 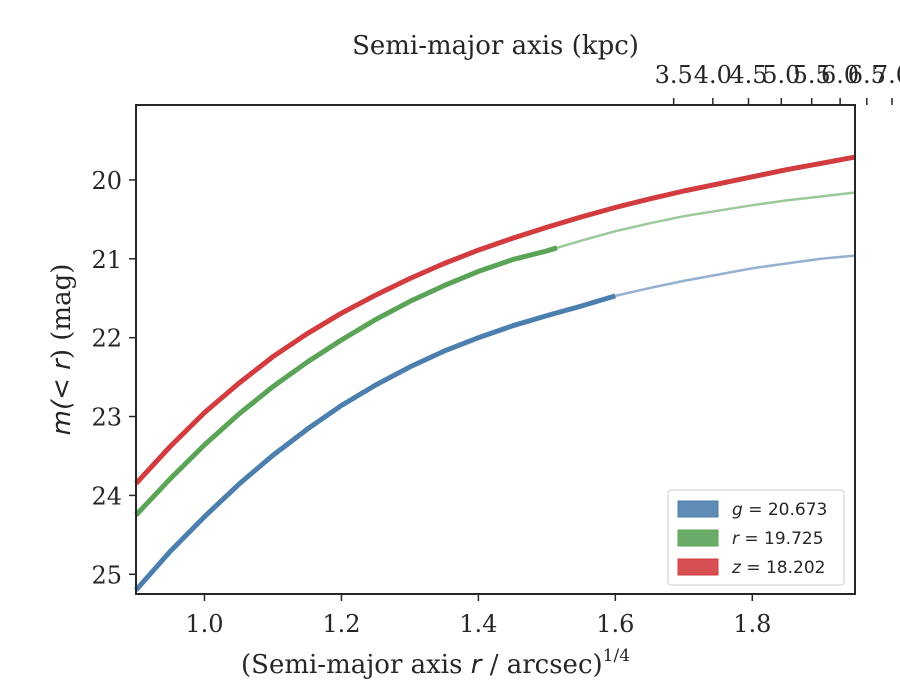 What do you see at coordinates (781, 75) in the screenshot?
I see `top-x-tick-label: 5.0` at bounding box center [781, 75].